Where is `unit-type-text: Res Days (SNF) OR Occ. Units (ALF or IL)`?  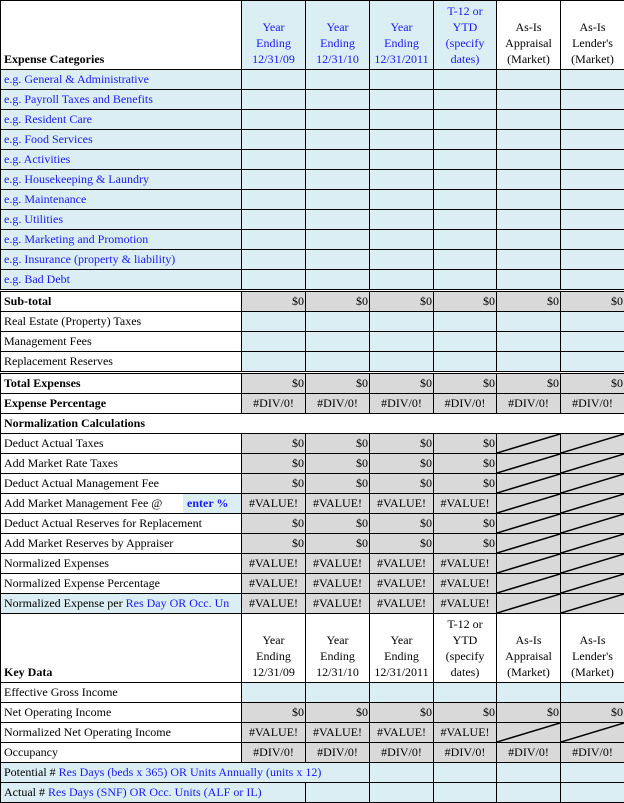
unit-type-text: Res Days (SNF) OR Occ. Units (ALF or IL) is located at coordinates (155, 792).